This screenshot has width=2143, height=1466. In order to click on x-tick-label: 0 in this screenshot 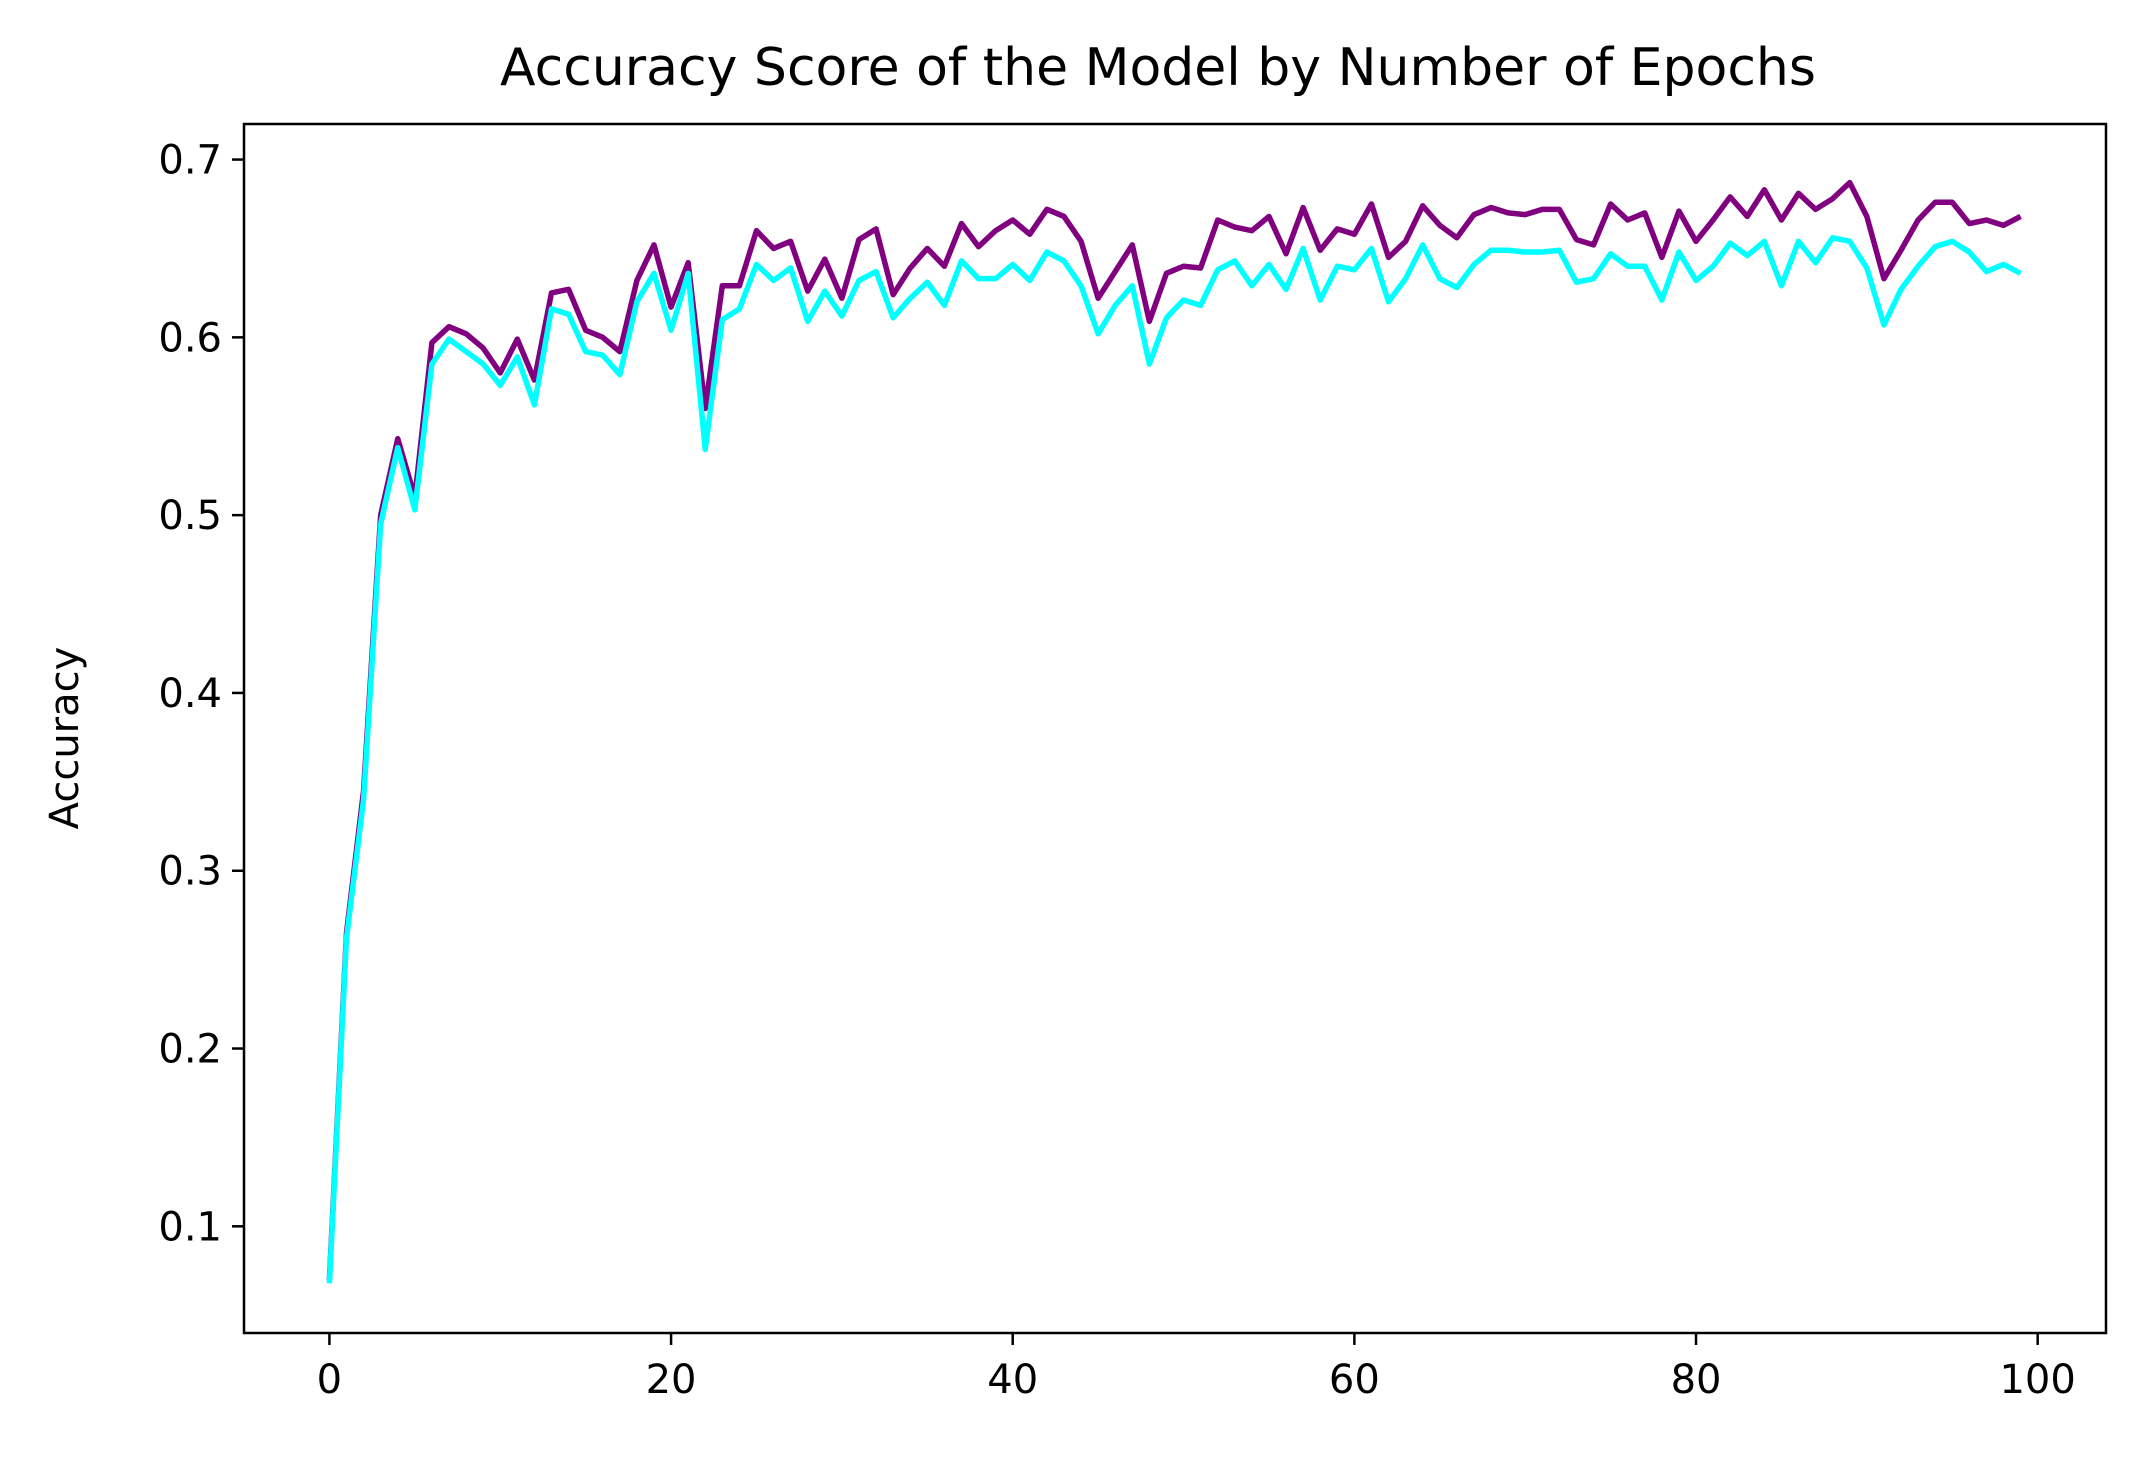, I will do `click(329, 1380)`.